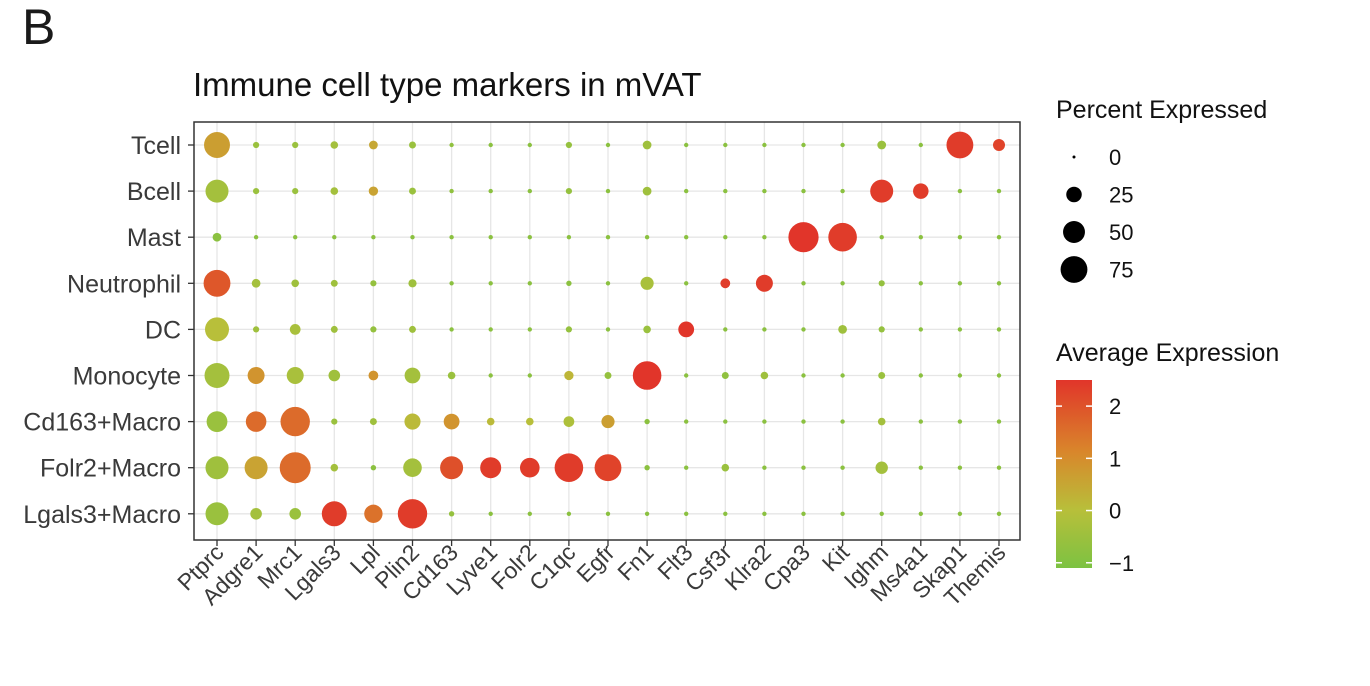 Image resolution: width=1370 pixels, height=686 pixels. What do you see at coordinates (447, 84) in the screenshot?
I see `chart-title: Immune cell type markers in mVAT` at bounding box center [447, 84].